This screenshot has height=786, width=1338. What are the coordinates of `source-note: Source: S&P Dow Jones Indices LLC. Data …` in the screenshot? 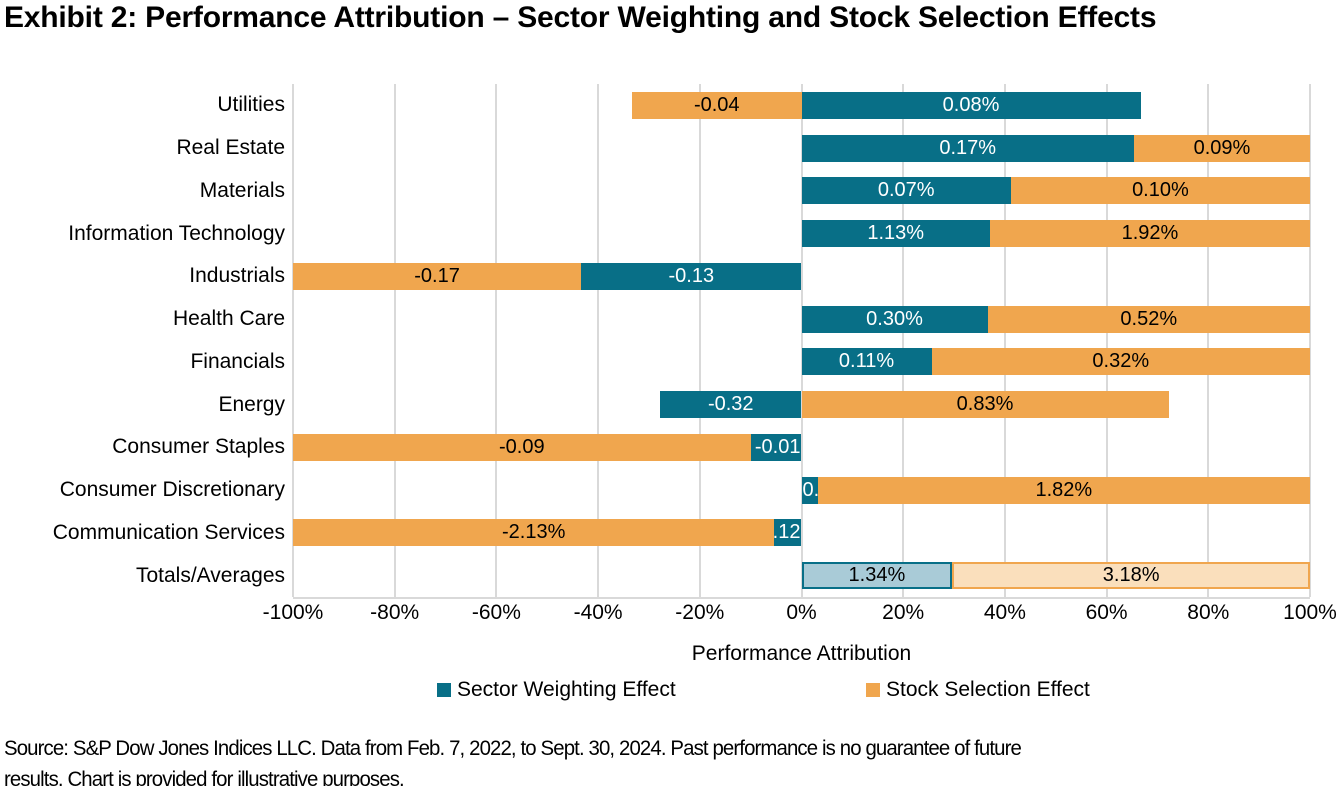 It's located at (671, 759).